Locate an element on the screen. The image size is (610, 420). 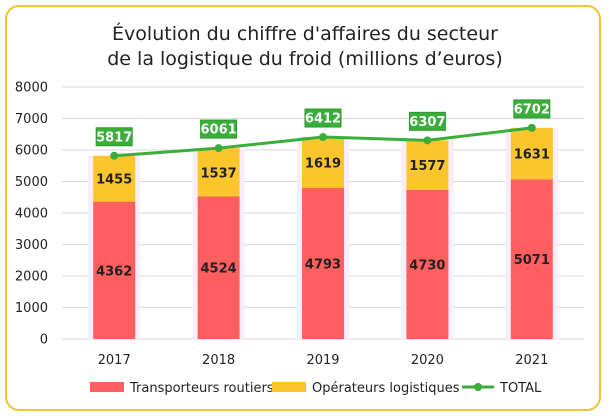
data-label-transporteurs: 4362 is located at coordinates (114, 271).